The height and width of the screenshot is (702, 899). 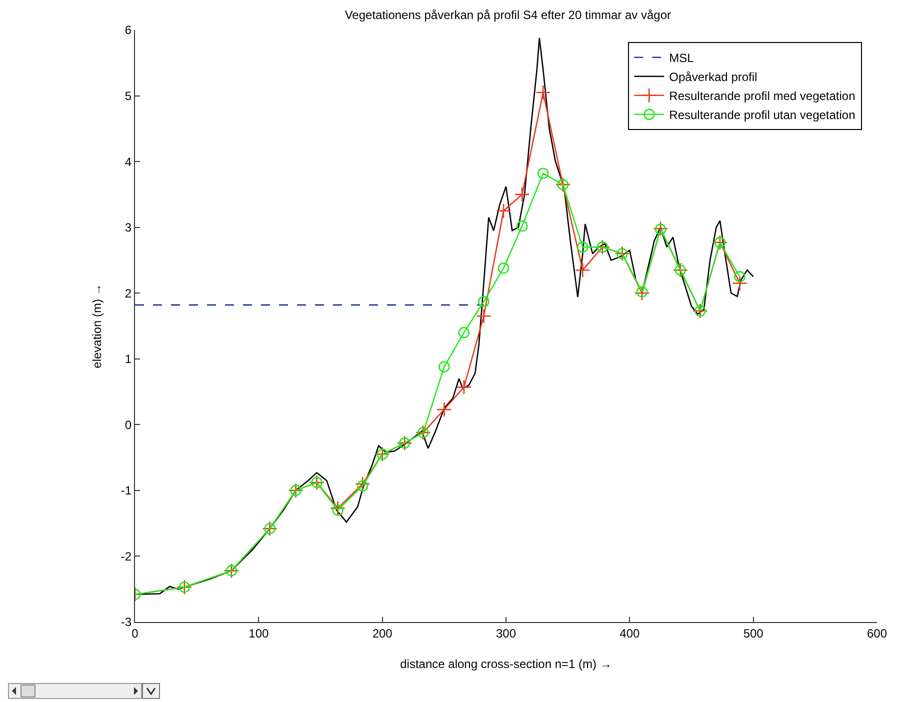 What do you see at coordinates (128, 359) in the screenshot?
I see `y-tick-label: 1` at bounding box center [128, 359].